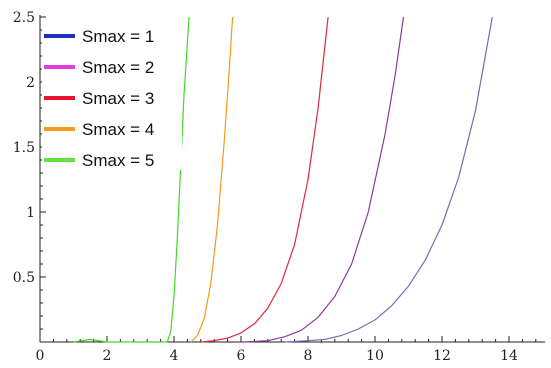 Image resolution: width=551 pixels, height=368 pixels. I want to click on y-tick-label: 1, so click(30, 213).